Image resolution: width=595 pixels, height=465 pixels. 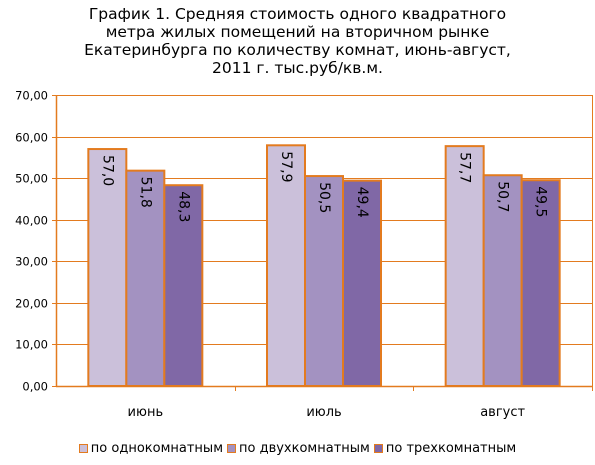 I want to click on category-label: август, so click(x=502, y=412).